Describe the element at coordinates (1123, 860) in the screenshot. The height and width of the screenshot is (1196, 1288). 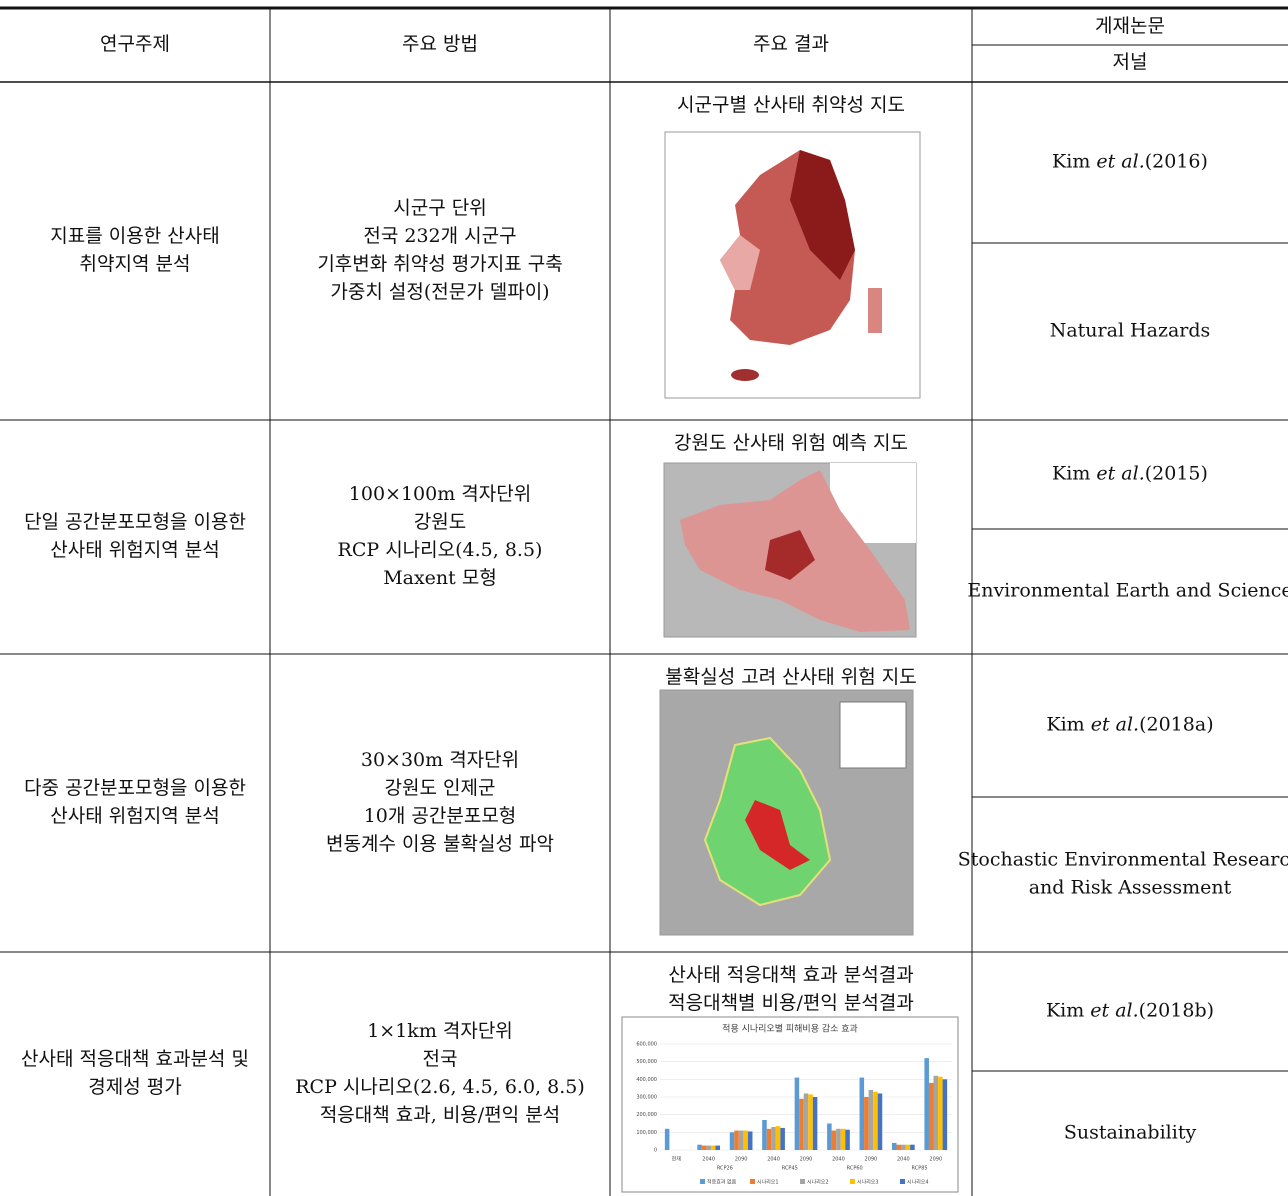
I see `journal: Stochastic Environmental Research` at that location.